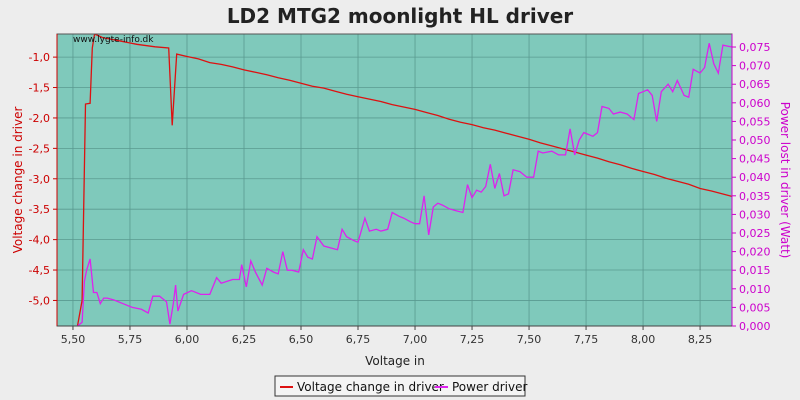 The height and width of the screenshot is (400, 800). What do you see at coordinates (39, 88) in the screenshot?
I see `y-left-tick-label: -1,5` at bounding box center [39, 88].